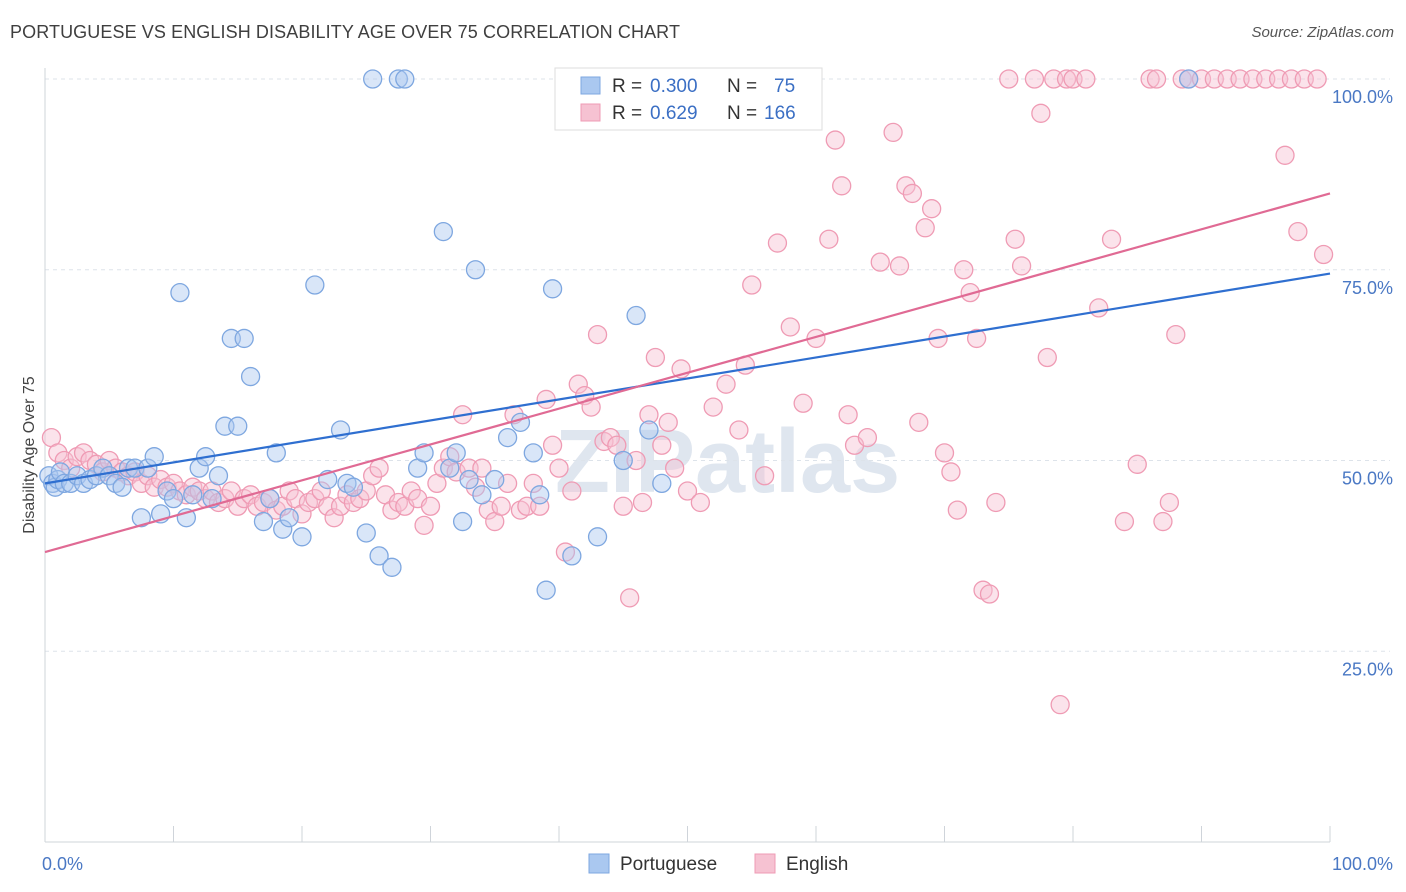 This screenshot has width=1406, height=892. I want to click on y-tick-label: 25.0%, so click(1367, 669).